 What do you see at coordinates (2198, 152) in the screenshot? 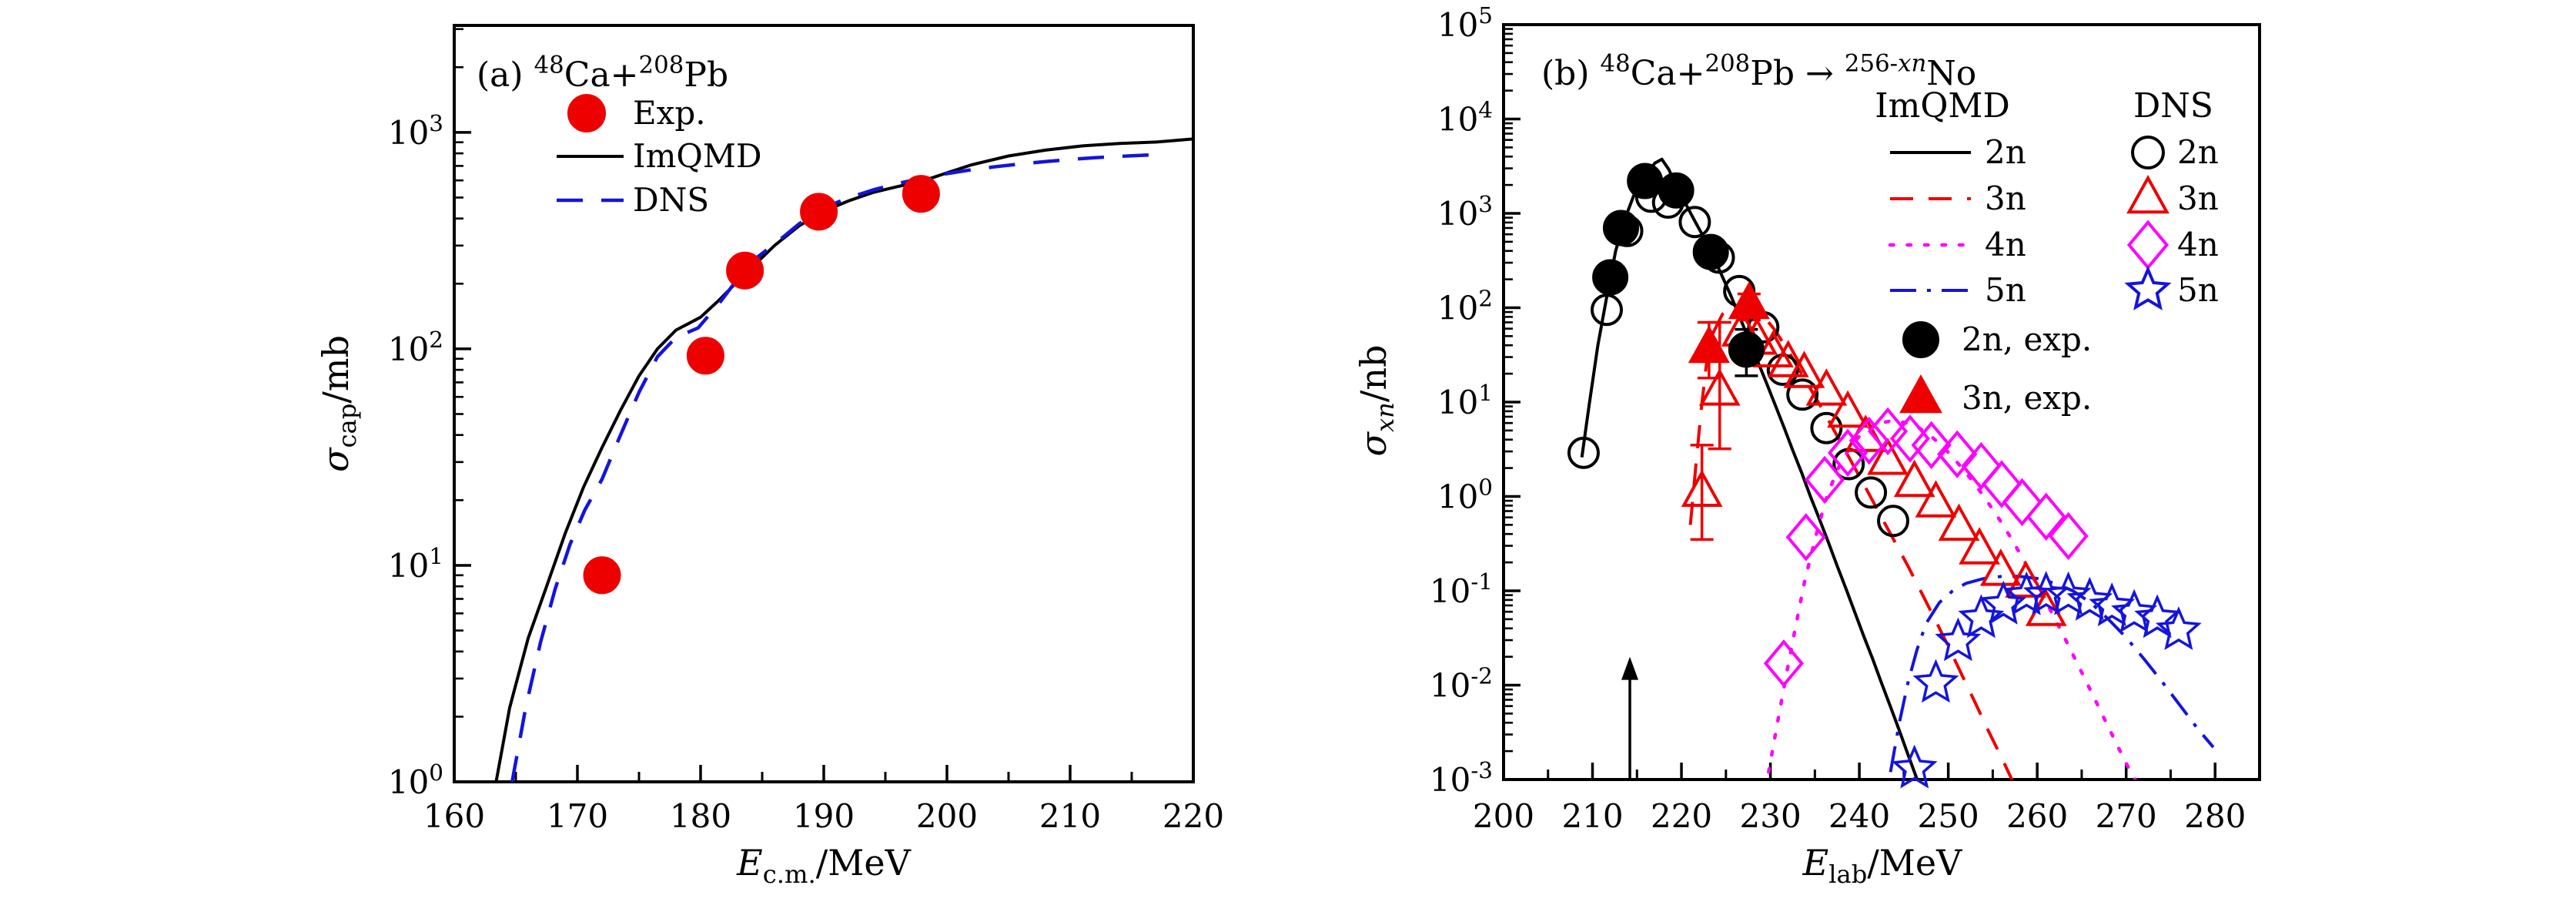
I see `panel-b-legend-label: 2n` at bounding box center [2198, 152].